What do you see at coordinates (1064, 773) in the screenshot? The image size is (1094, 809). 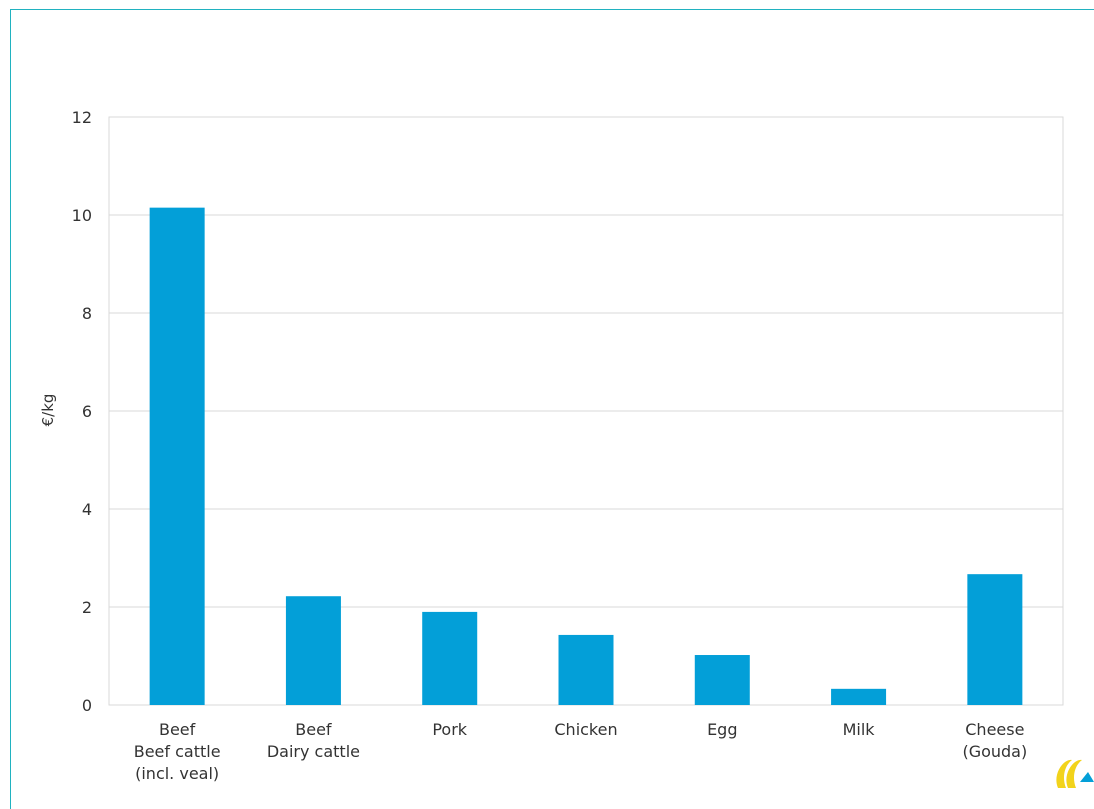 I see `logo-yellow-swirl` at bounding box center [1064, 773].